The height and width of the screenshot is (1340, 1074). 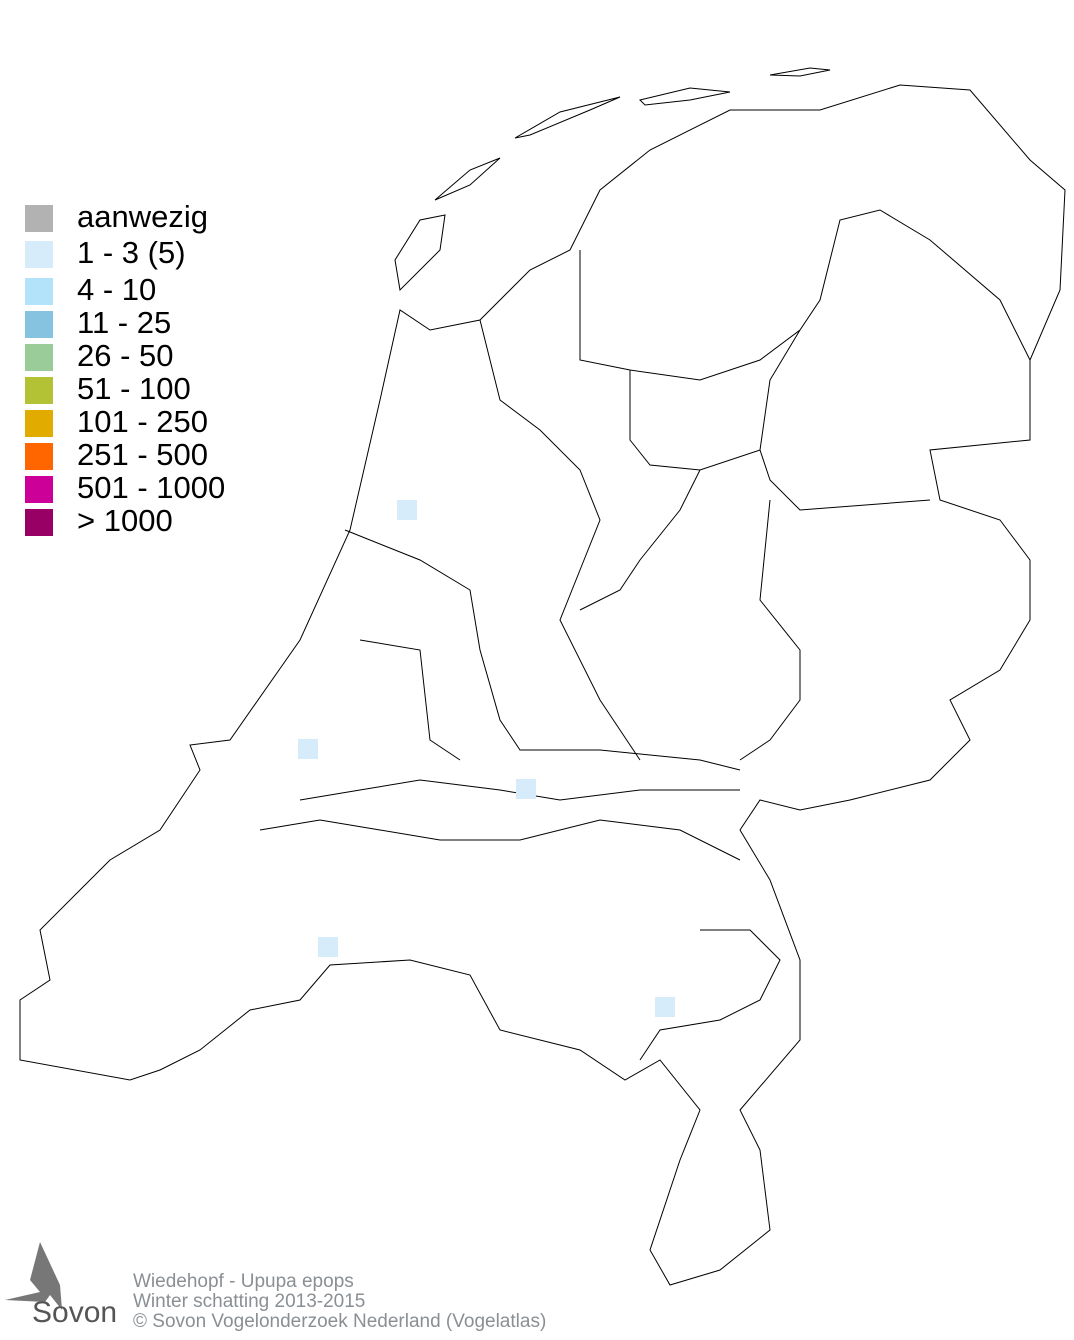 What do you see at coordinates (125, 355) in the screenshot?
I see `legend-label: 26 - 50` at bounding box center [125, 355].